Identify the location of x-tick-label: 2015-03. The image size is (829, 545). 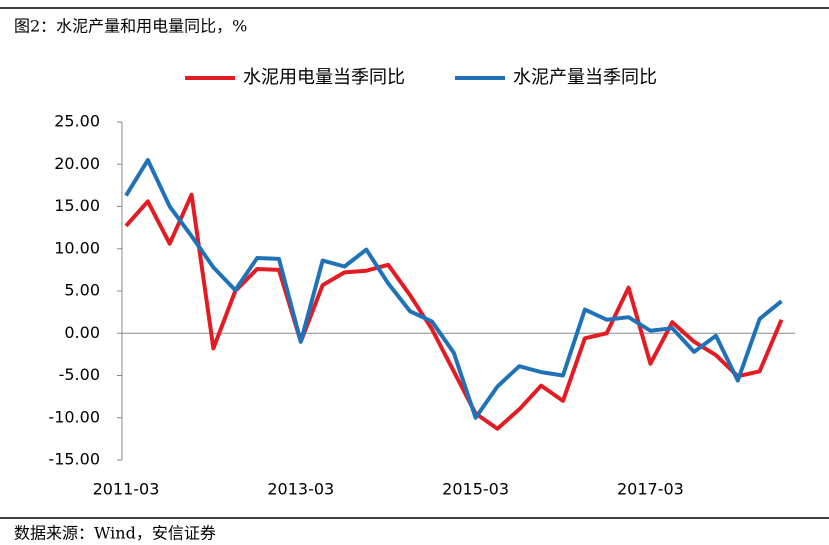
(475, 489).